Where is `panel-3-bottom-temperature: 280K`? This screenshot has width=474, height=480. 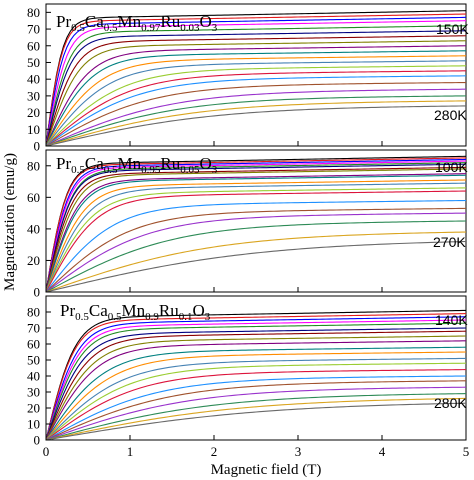 panel-3-bottom-temperature: 280K is located at coordinates (450, 403).